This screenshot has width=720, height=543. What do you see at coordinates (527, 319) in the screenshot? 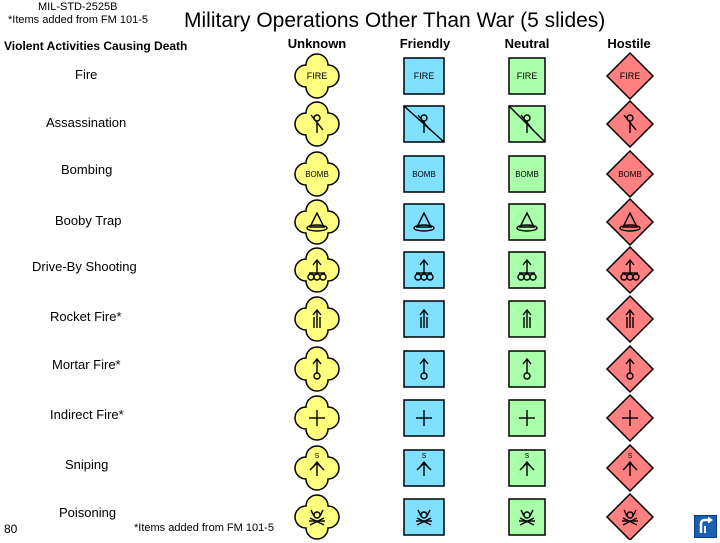
I see `rocket-fire-icon-neutral-symbol` at bounding box center [527, 319].